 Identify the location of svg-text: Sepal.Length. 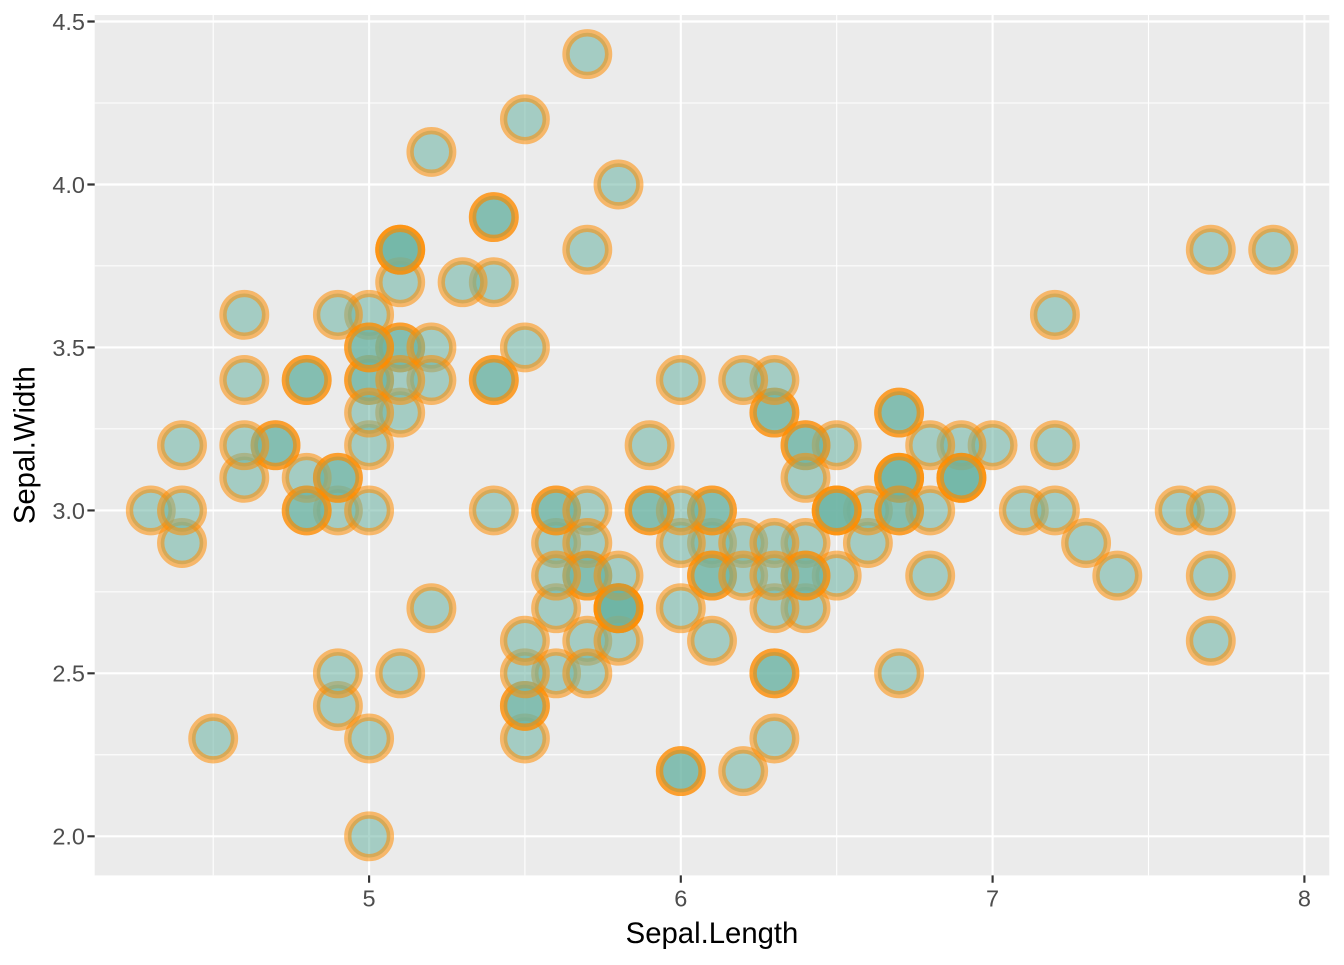
(712, 933).